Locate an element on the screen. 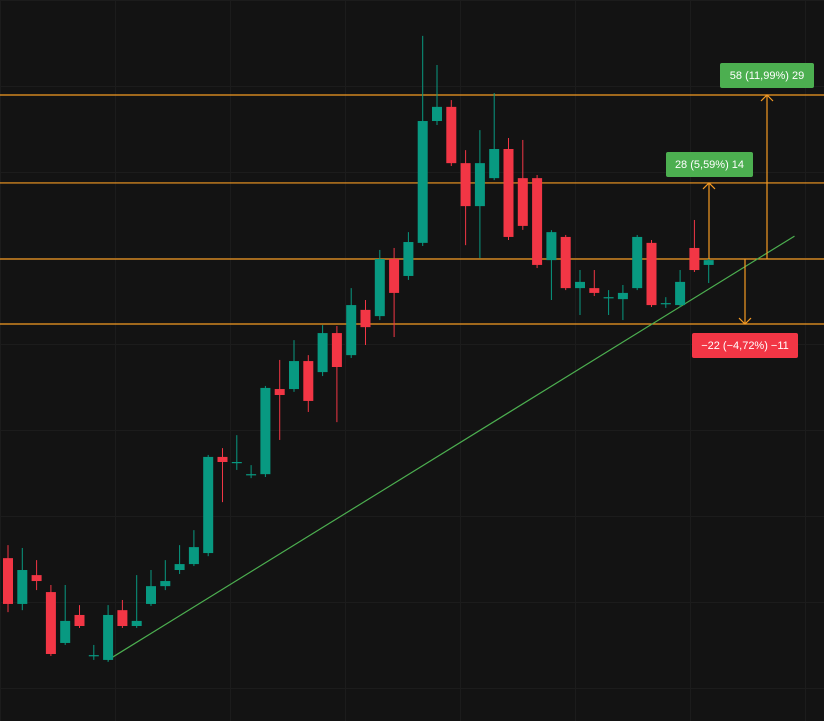 The width and height of the screenshot is (824, 721). annotation-label: −22 (−4,72%) −11 is located at coordinates (745, 346).